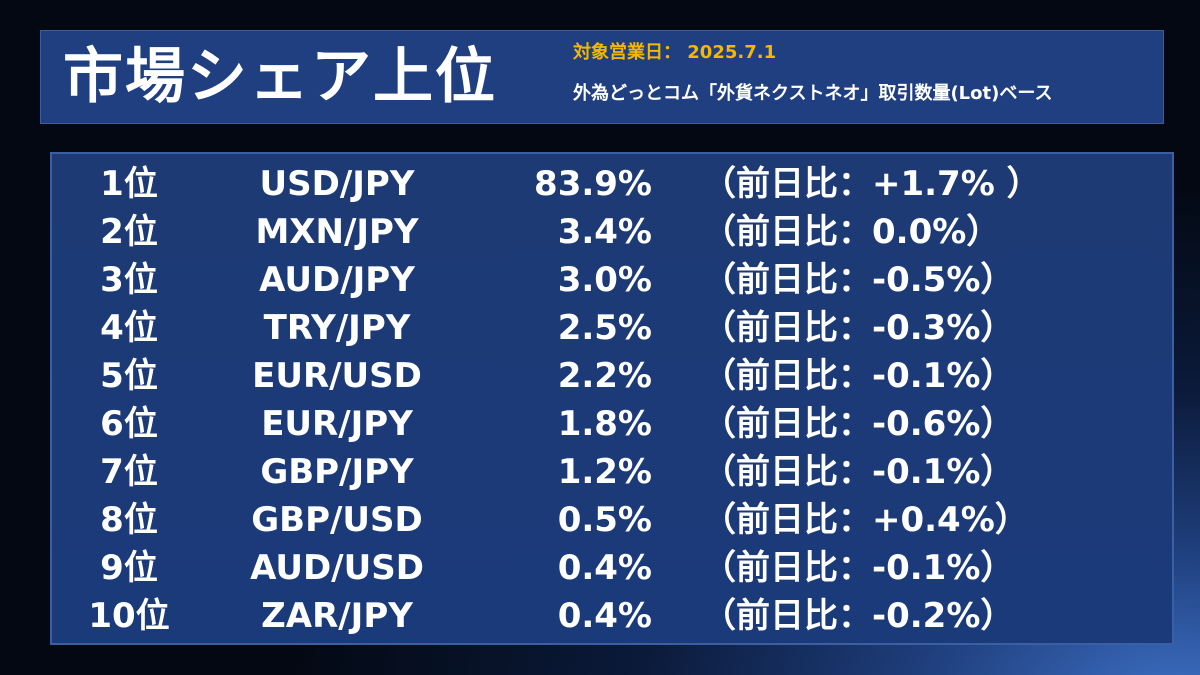 This screenshot has width=1200, height=675. Describe the element at coordinates (337, 232) in the screenshot. I see `currency-pair-cell: MXN/JPY` at that location.